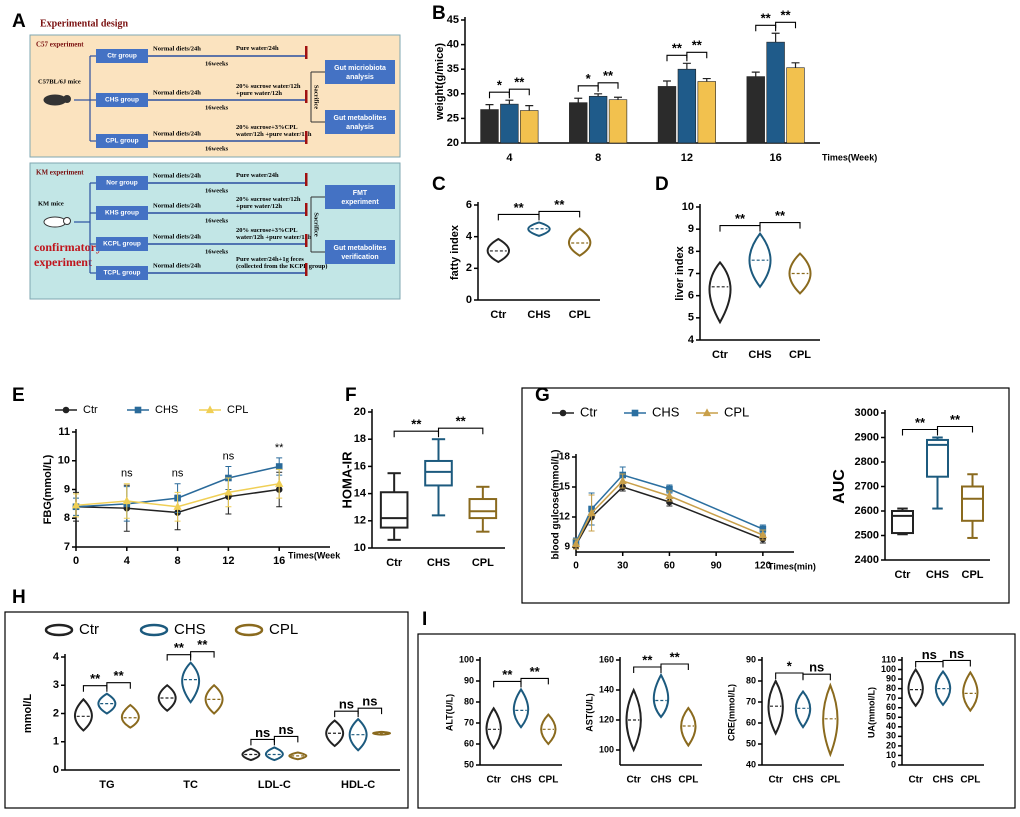 This screenshot has height=817, width=1020. I want to click on panel-letter: H, so click(19, 597).